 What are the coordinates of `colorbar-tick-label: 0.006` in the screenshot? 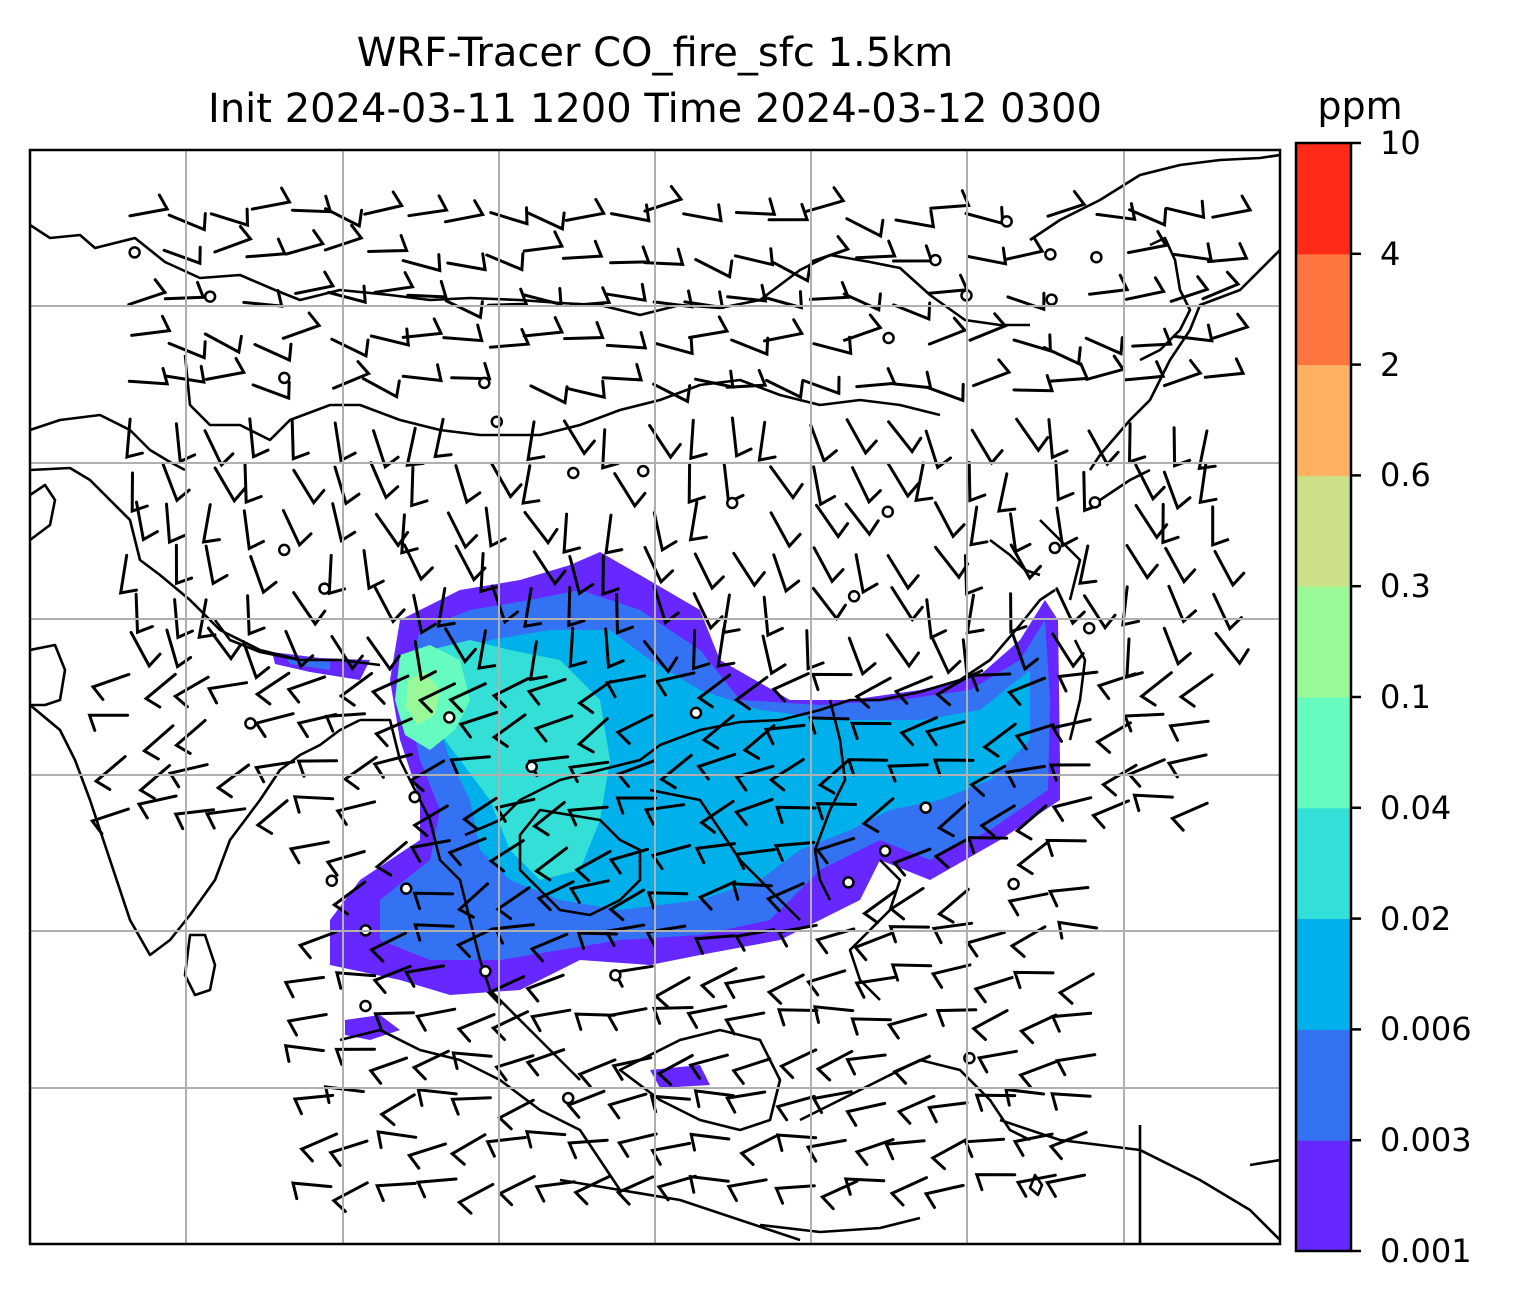 It's located at (1426, 1029).